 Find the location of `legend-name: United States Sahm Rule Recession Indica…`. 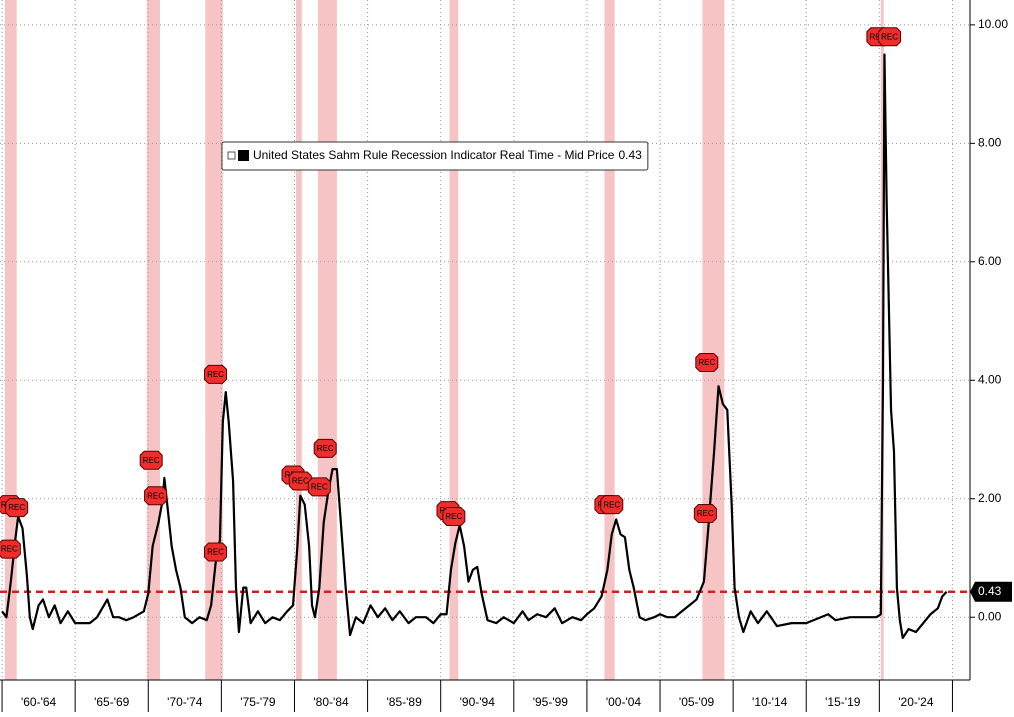

legend-name: United States Sahm Rule Recession Indica… is located at coordinates (434, 155).